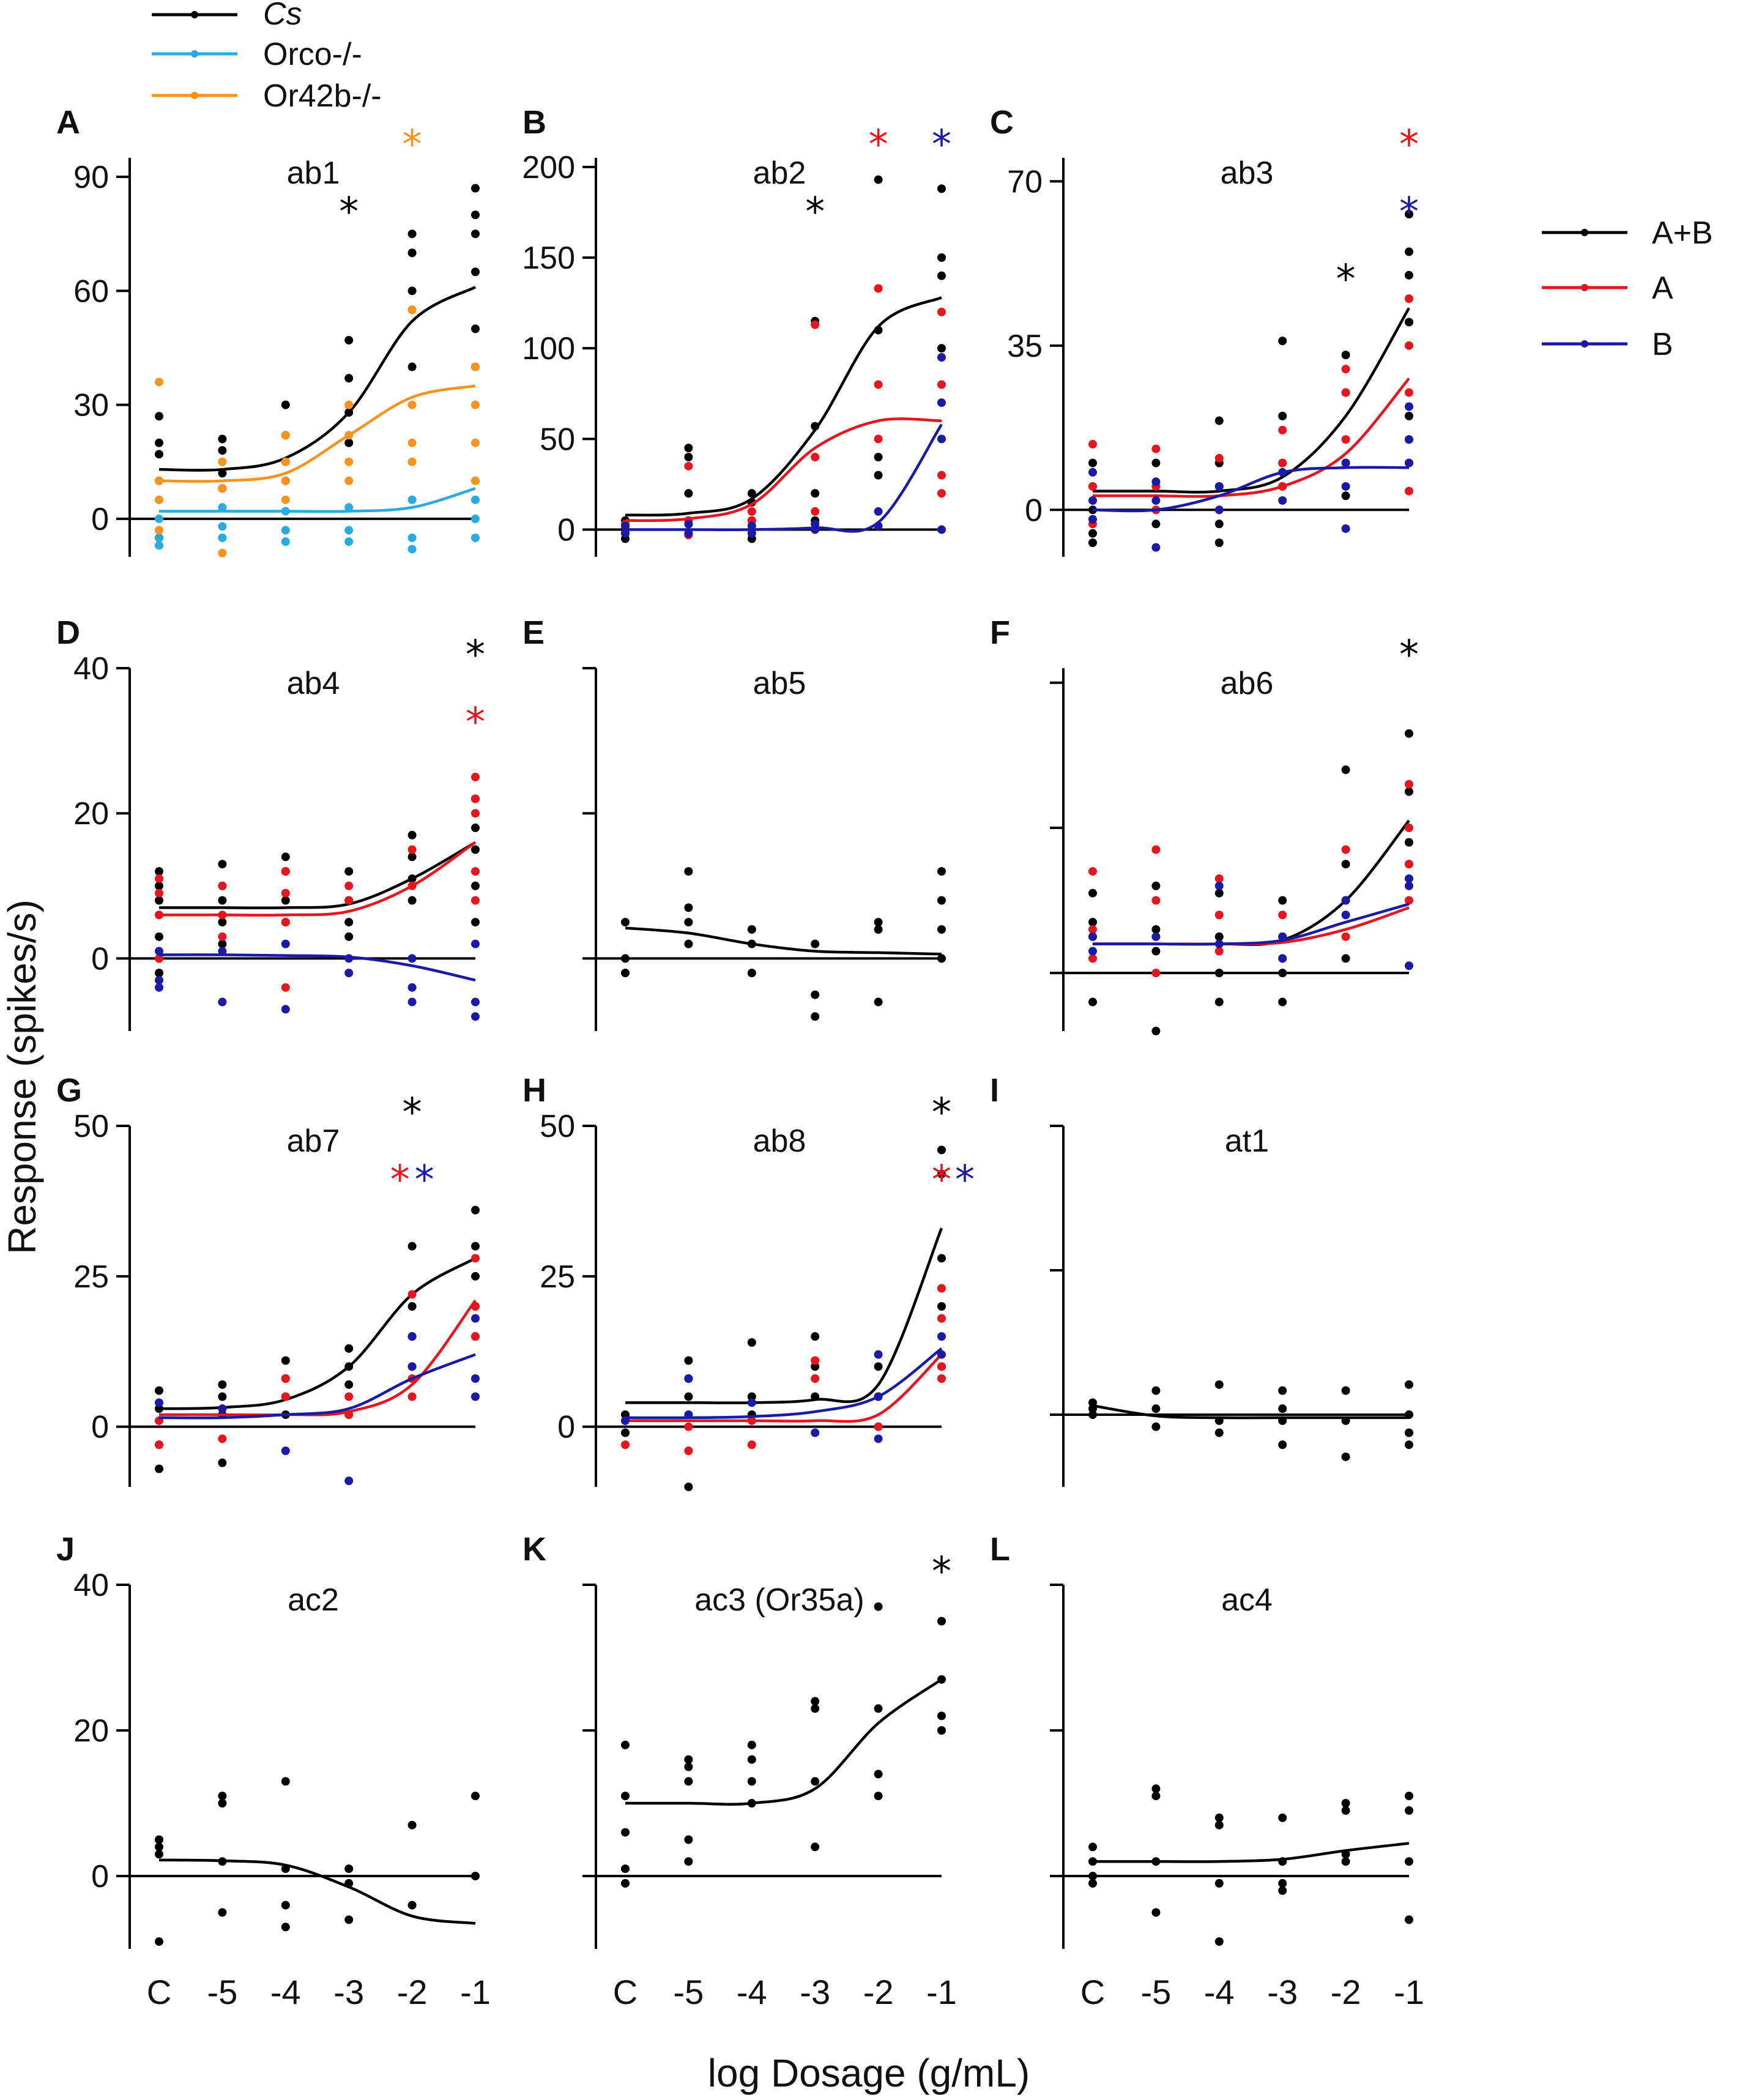 The image size is (1740, 2100). I want to click on panel-letter: B, so click(534, 123).